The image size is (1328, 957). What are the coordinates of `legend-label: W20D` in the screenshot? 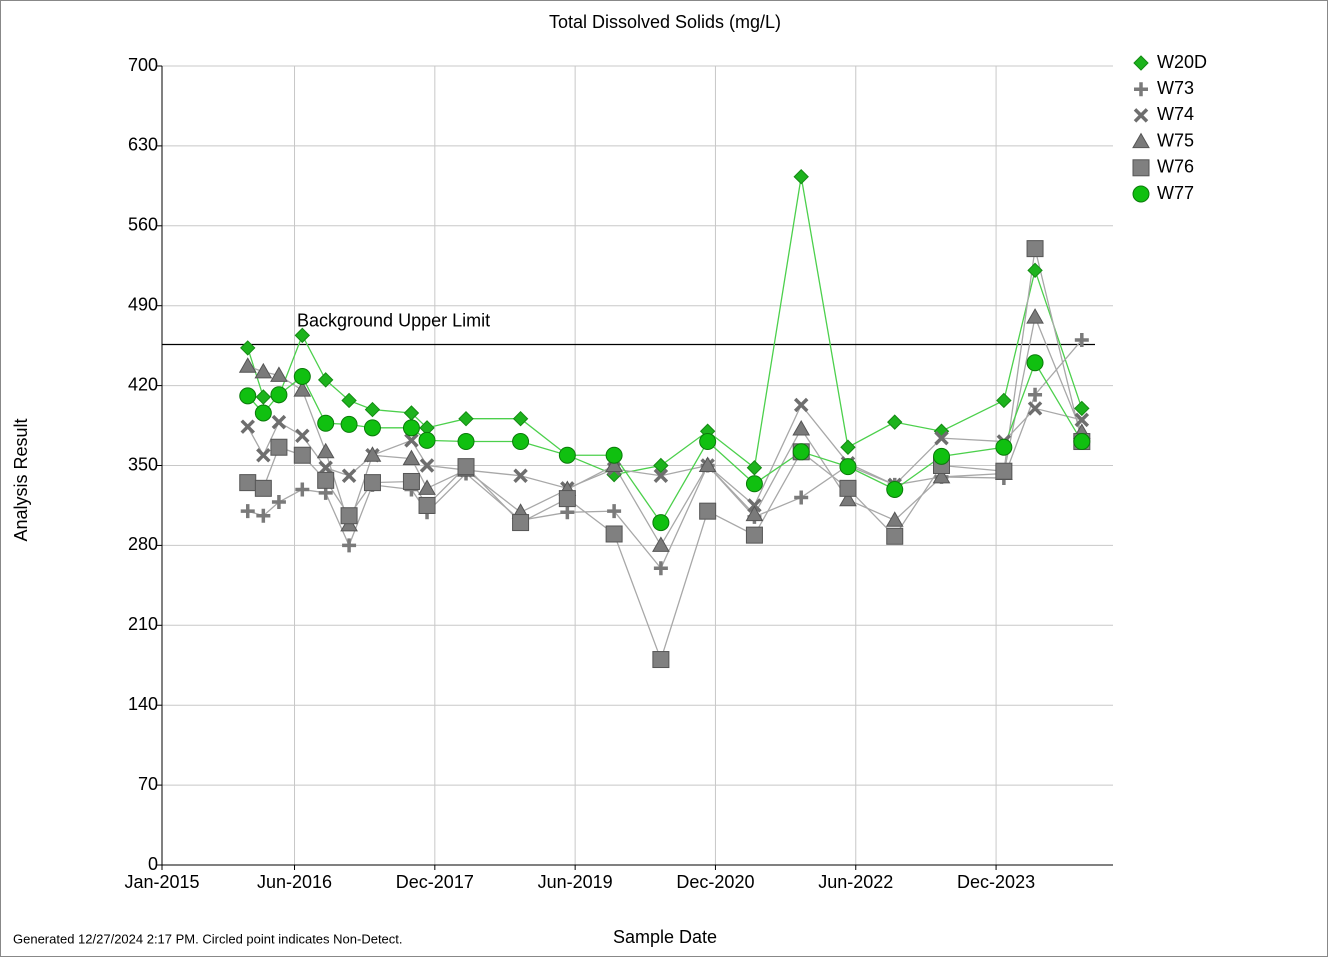 It's located at (1182, 62).